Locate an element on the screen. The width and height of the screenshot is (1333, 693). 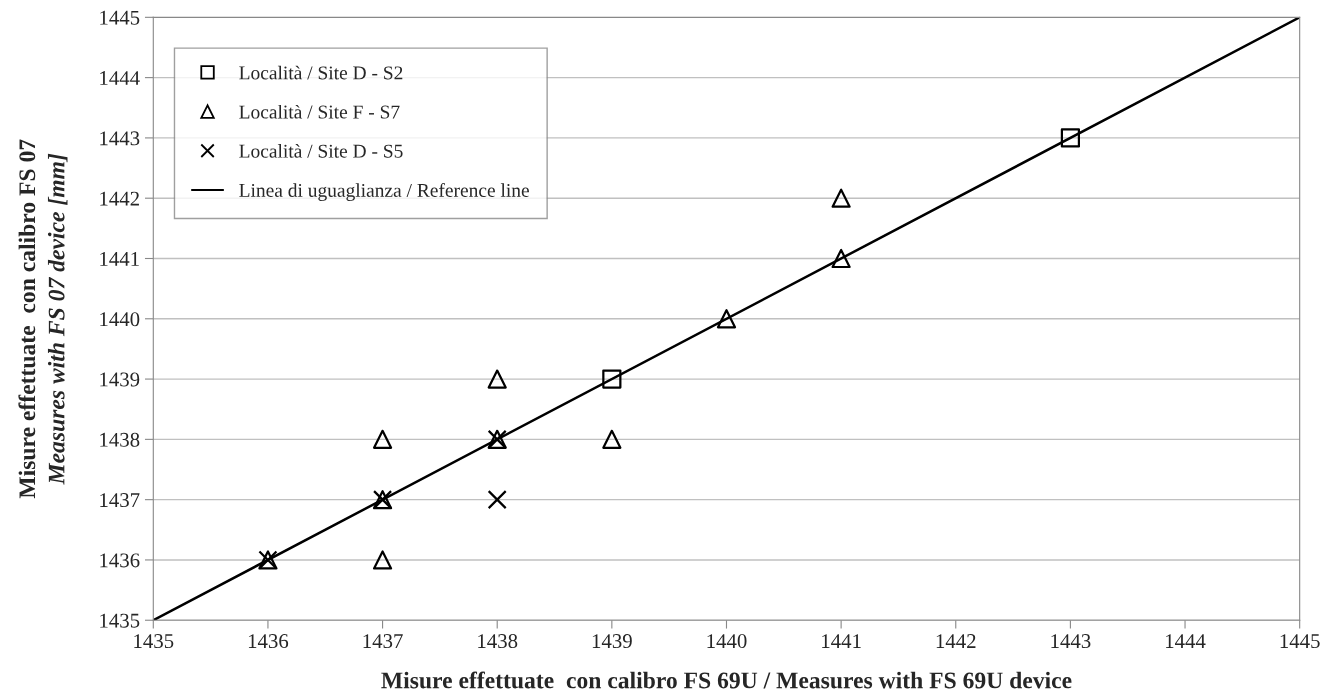
y-tick-label: 1441 is located at coordinates (119, 258).